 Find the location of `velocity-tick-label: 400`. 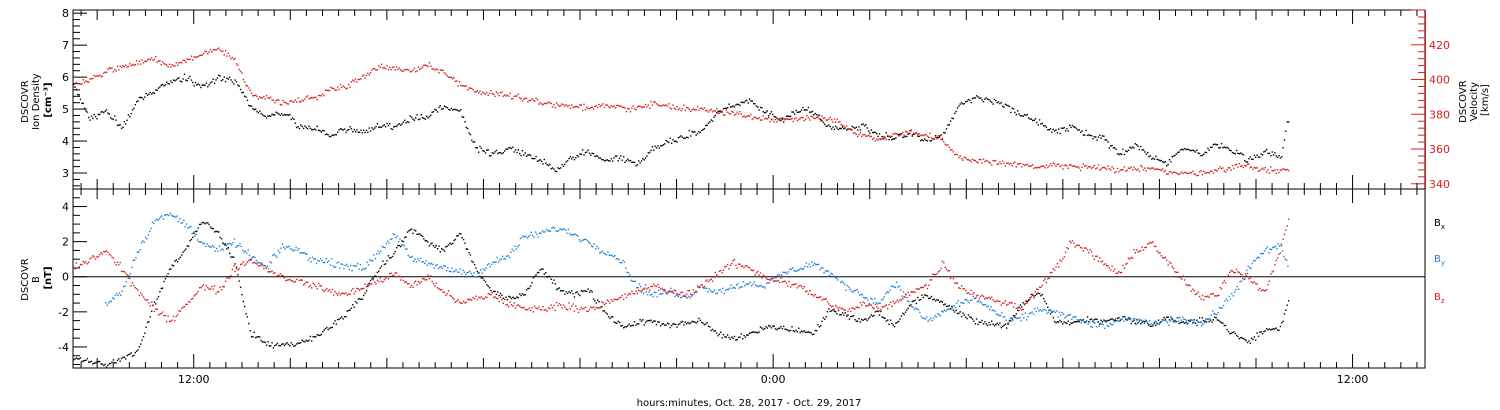

velocity-tick-label: 400 is located at coordinates (1439, 80).